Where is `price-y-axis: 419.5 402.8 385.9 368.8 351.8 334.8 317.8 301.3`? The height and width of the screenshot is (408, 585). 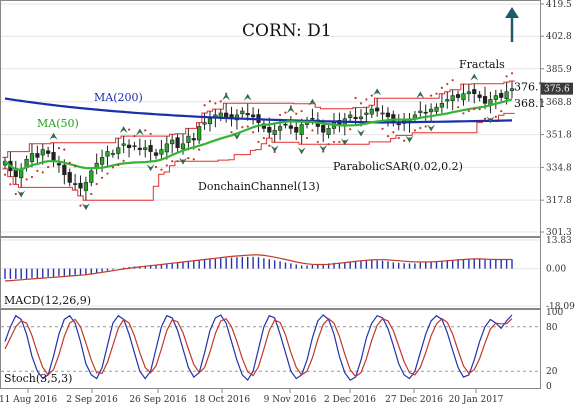 price-y-axis: 419.5 402.8 385.9 368.8 351.8 334.8 317.8 301.3 is located at coordinates (556, 119).